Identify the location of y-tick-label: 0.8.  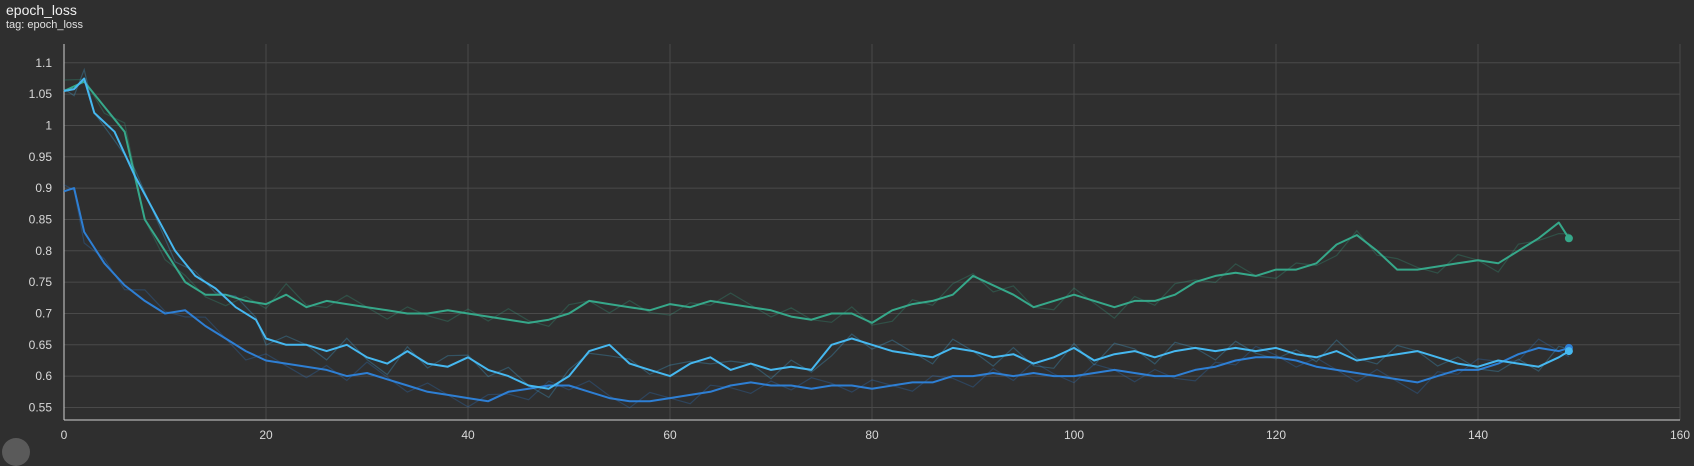
(43, 251).